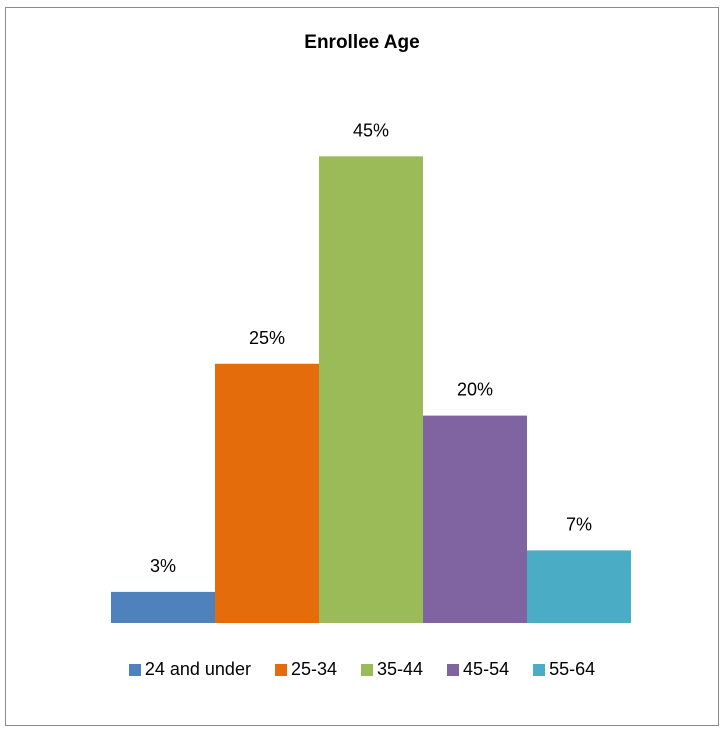 The width and height of the screenshot is (727, 733). I want to click on data-label-25-34: 25%, so click(267, 338).